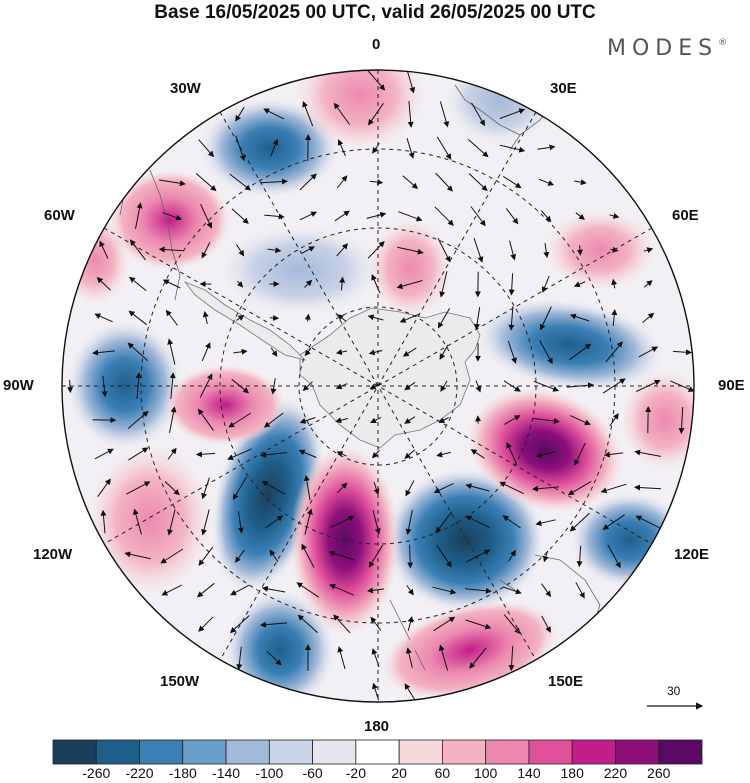 The image size is (750, 783). What do you see at coordinates (139, 773) in the screenshot?
I see `colorbar-tick-label: -220` at bounding box center [139, 773].